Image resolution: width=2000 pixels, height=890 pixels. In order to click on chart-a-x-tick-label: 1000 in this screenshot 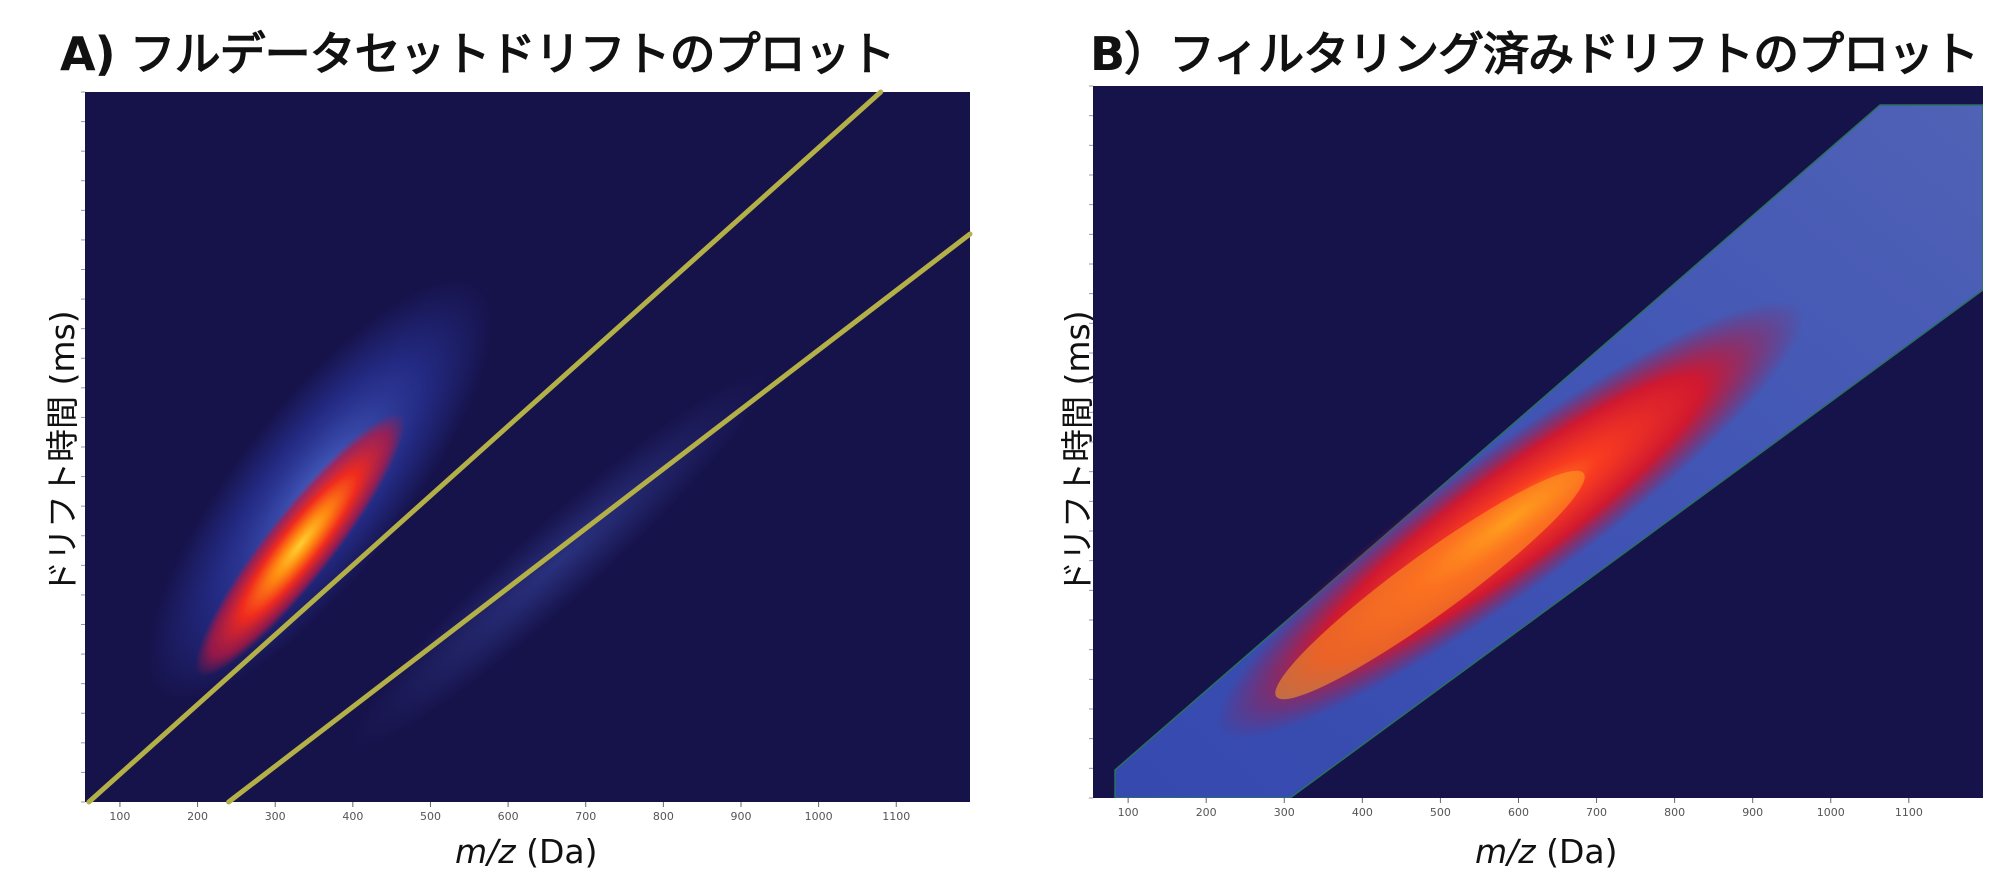, I will do `click(819, 816)`.